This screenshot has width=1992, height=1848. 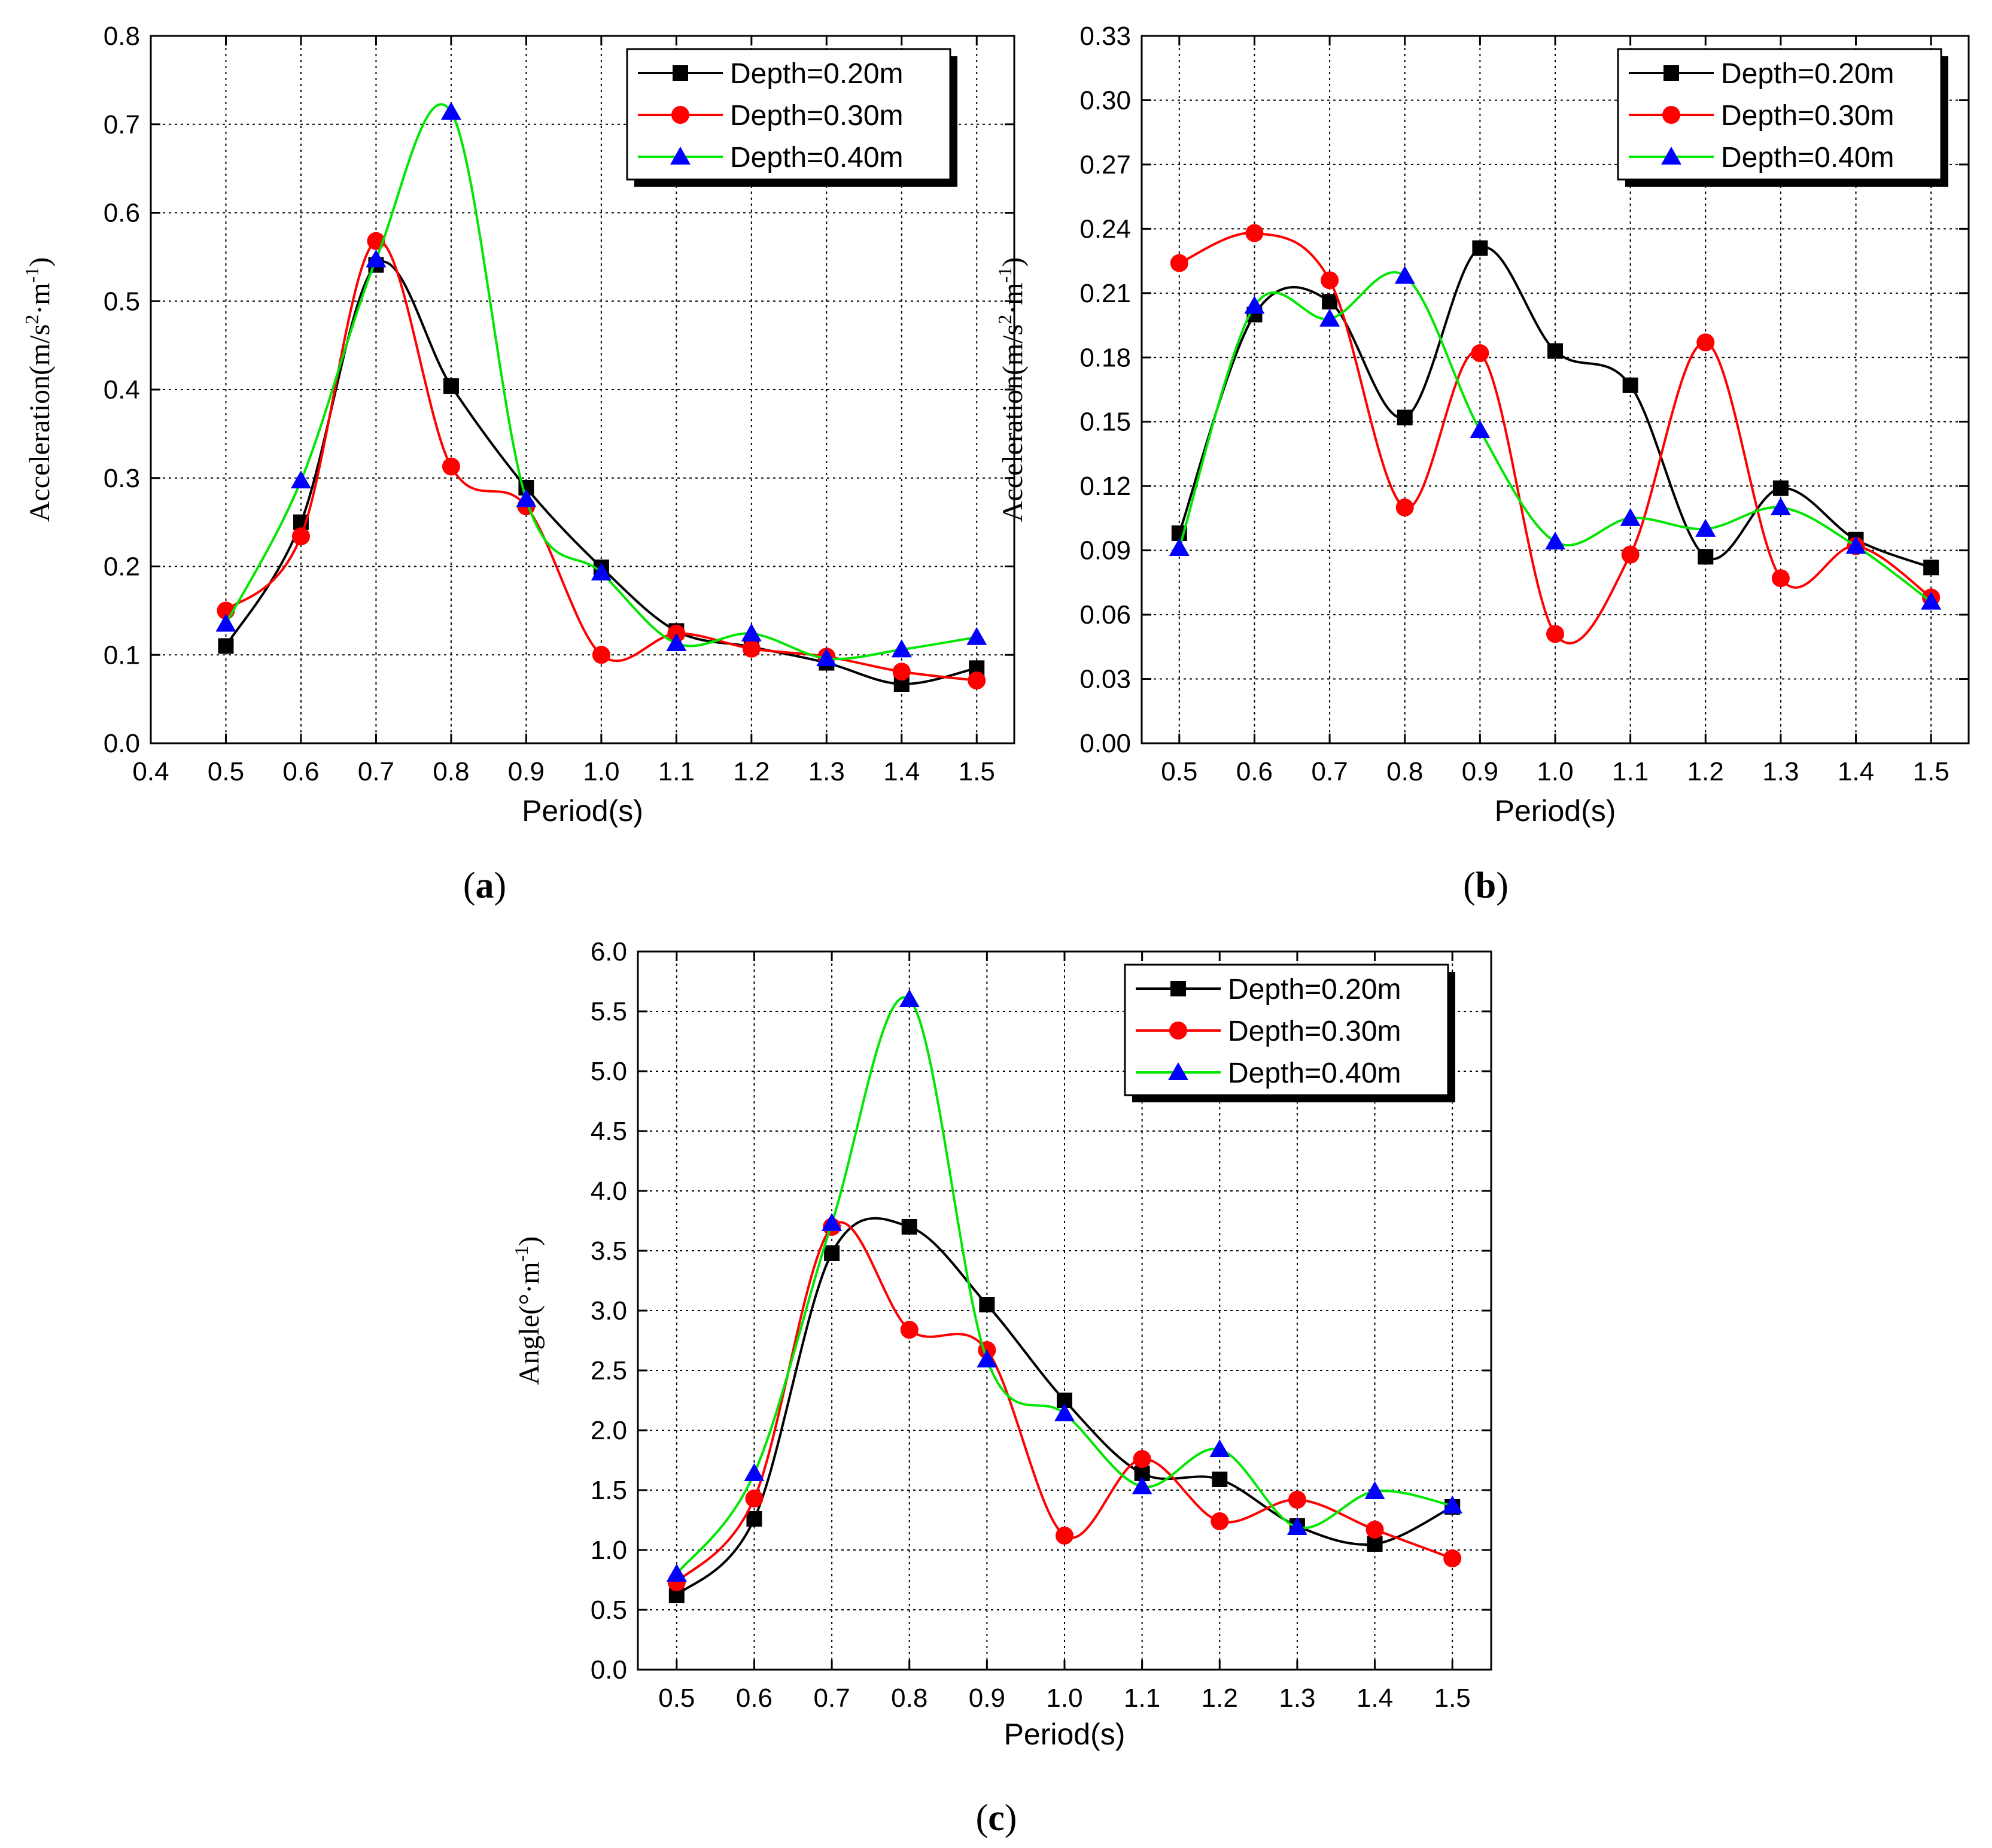 I want to click on legend-label: Depth=0.20m, so click(x=1314, y=989).